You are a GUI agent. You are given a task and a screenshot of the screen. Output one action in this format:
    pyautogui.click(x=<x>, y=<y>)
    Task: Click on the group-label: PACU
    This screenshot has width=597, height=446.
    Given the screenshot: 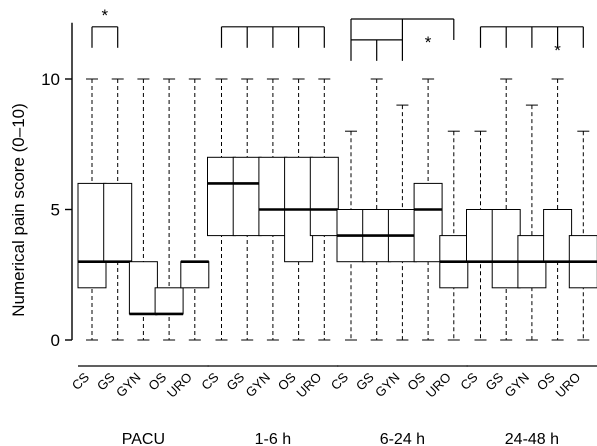 What is the action you would take?
    pyautogui.click(x=143, y=438)
    